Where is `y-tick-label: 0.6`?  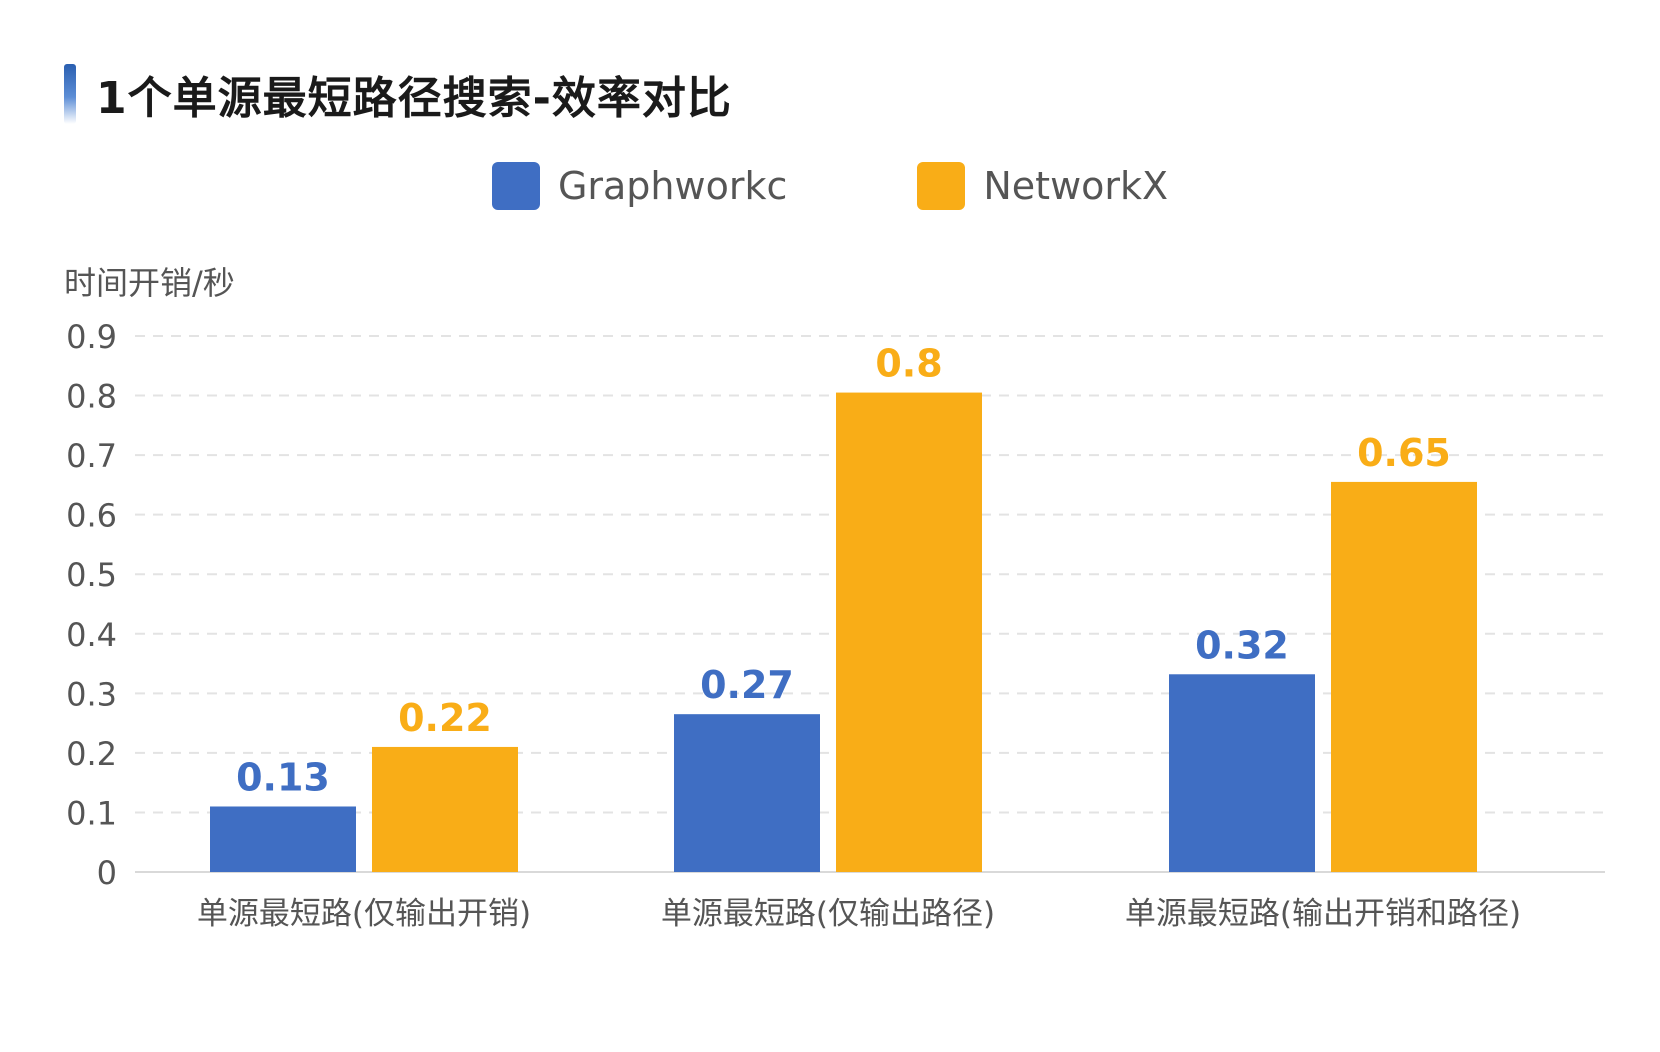 y-tick-label: 0.6 is located at coordinates (91, 516).